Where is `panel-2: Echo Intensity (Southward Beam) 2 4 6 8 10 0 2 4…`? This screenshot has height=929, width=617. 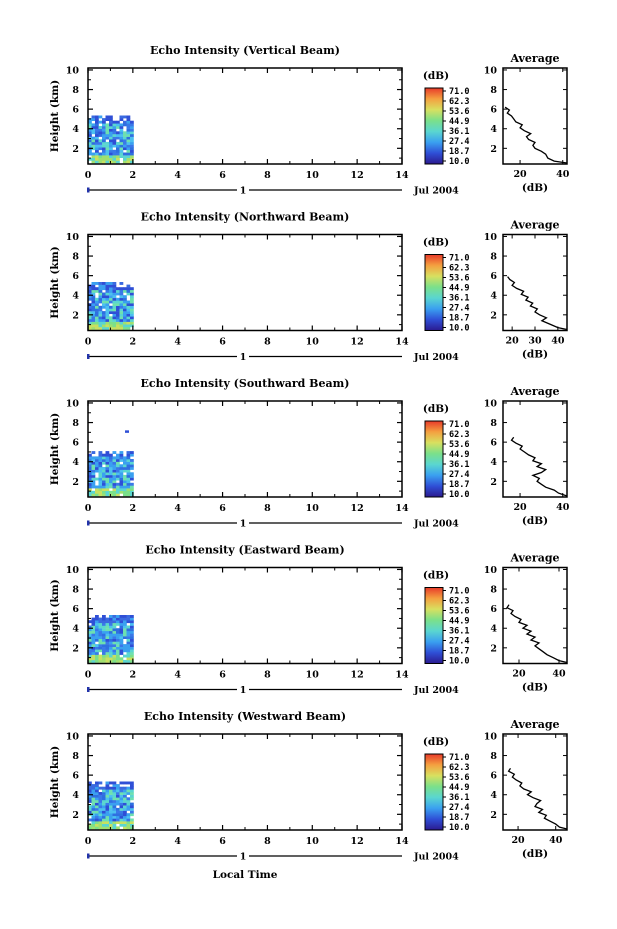 panel-2: Echo Intensity (Southward Beam) 2 4 6 8 10 0 2 4… is located at coordinates (309, 453).